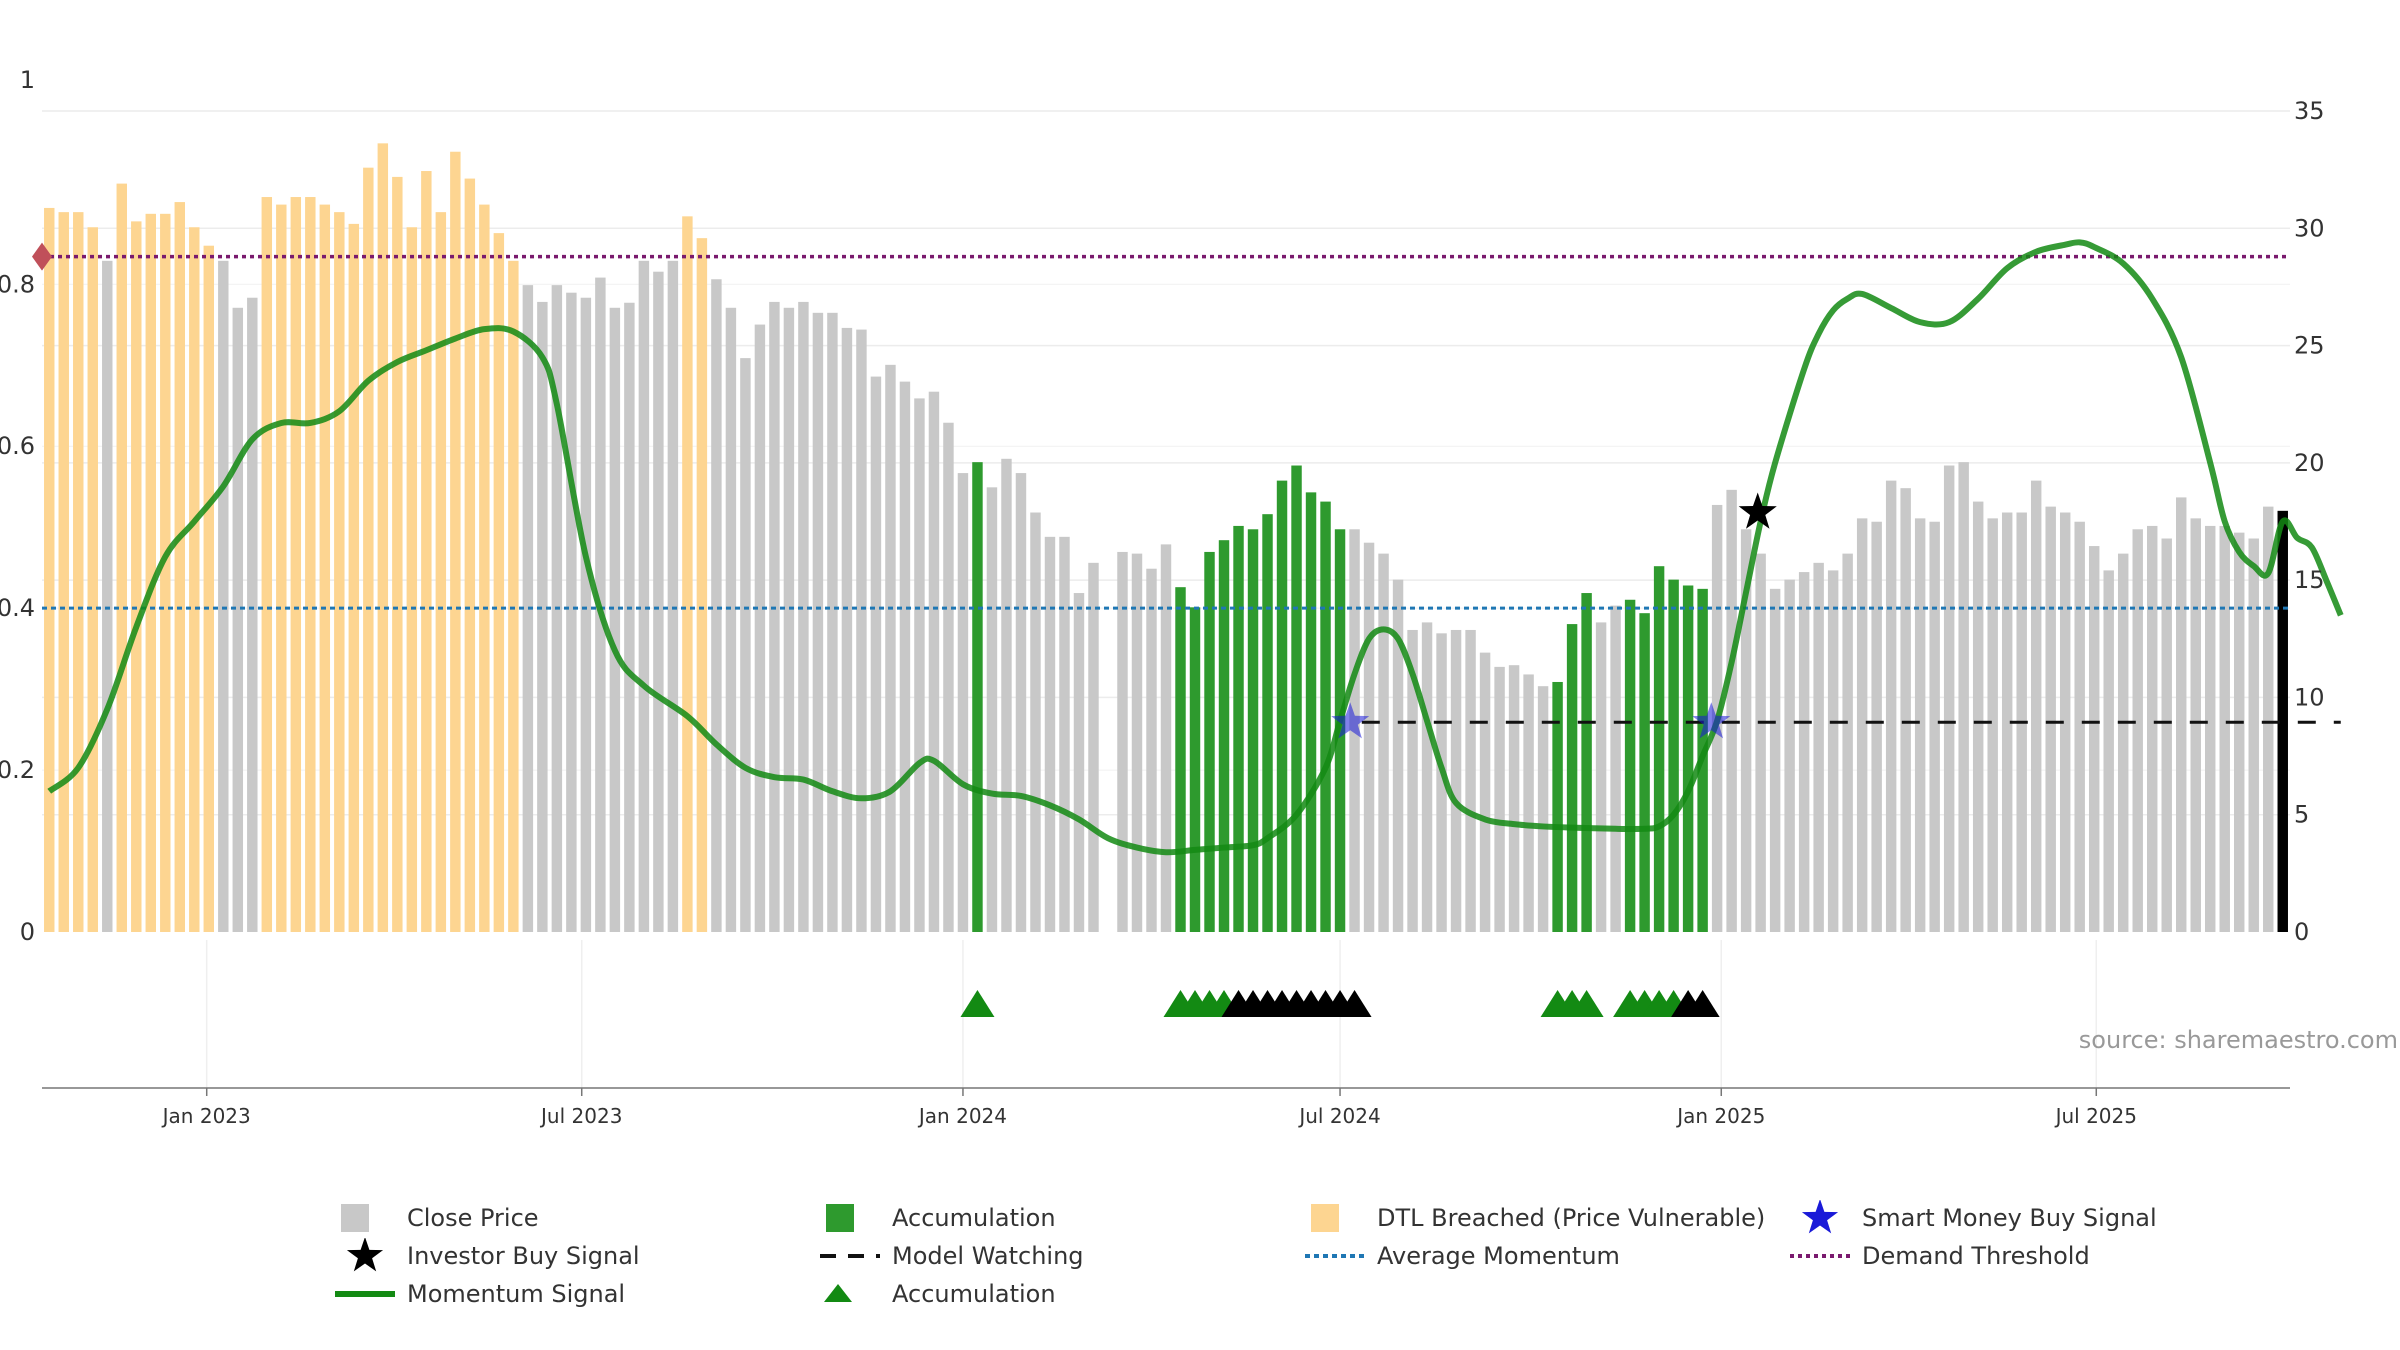 This screenshot has height=1350, width=2400. Describe the element at coordinates (206, 1116) in the screenshot. I see `x-tick-label: Jan 2023` at that location.